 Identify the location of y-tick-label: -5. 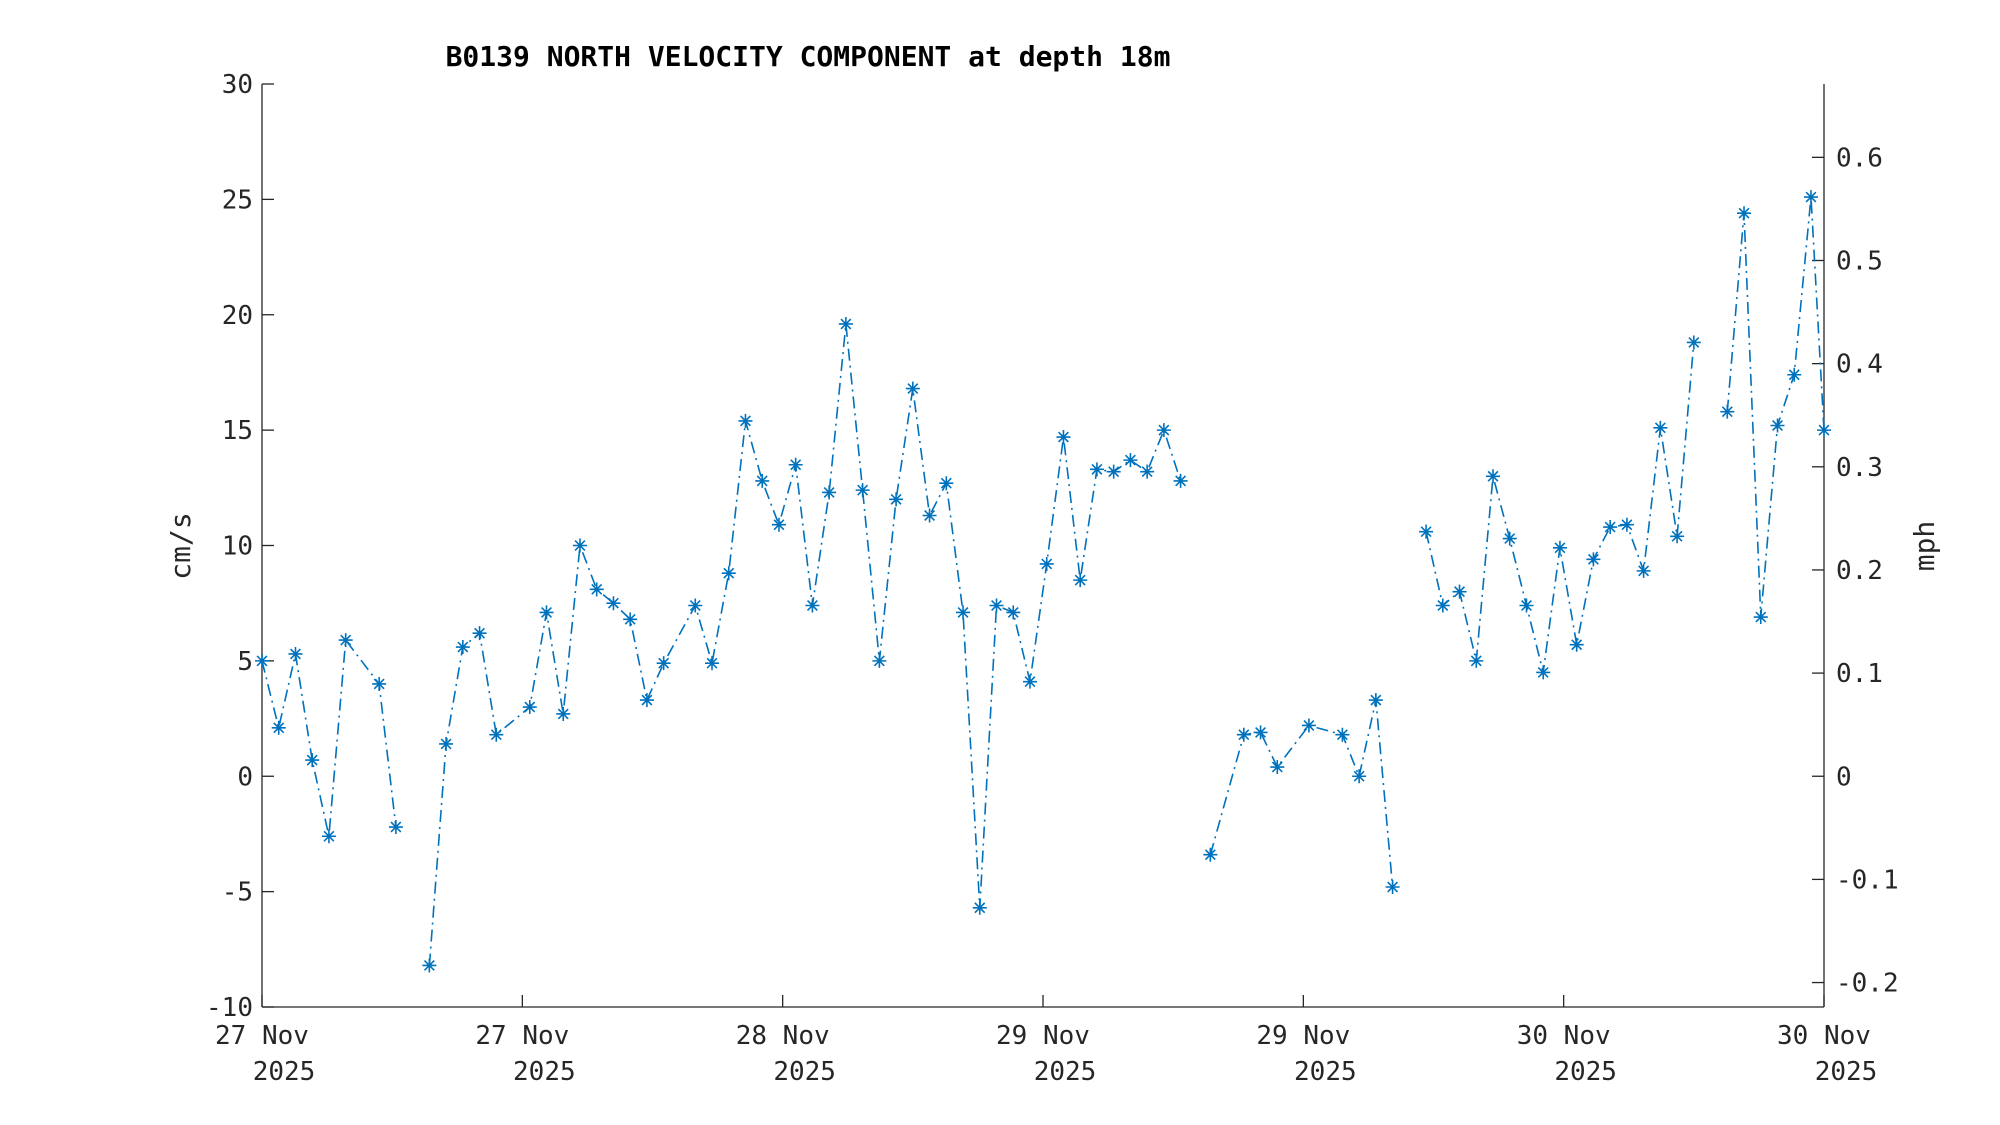
(237, 893).